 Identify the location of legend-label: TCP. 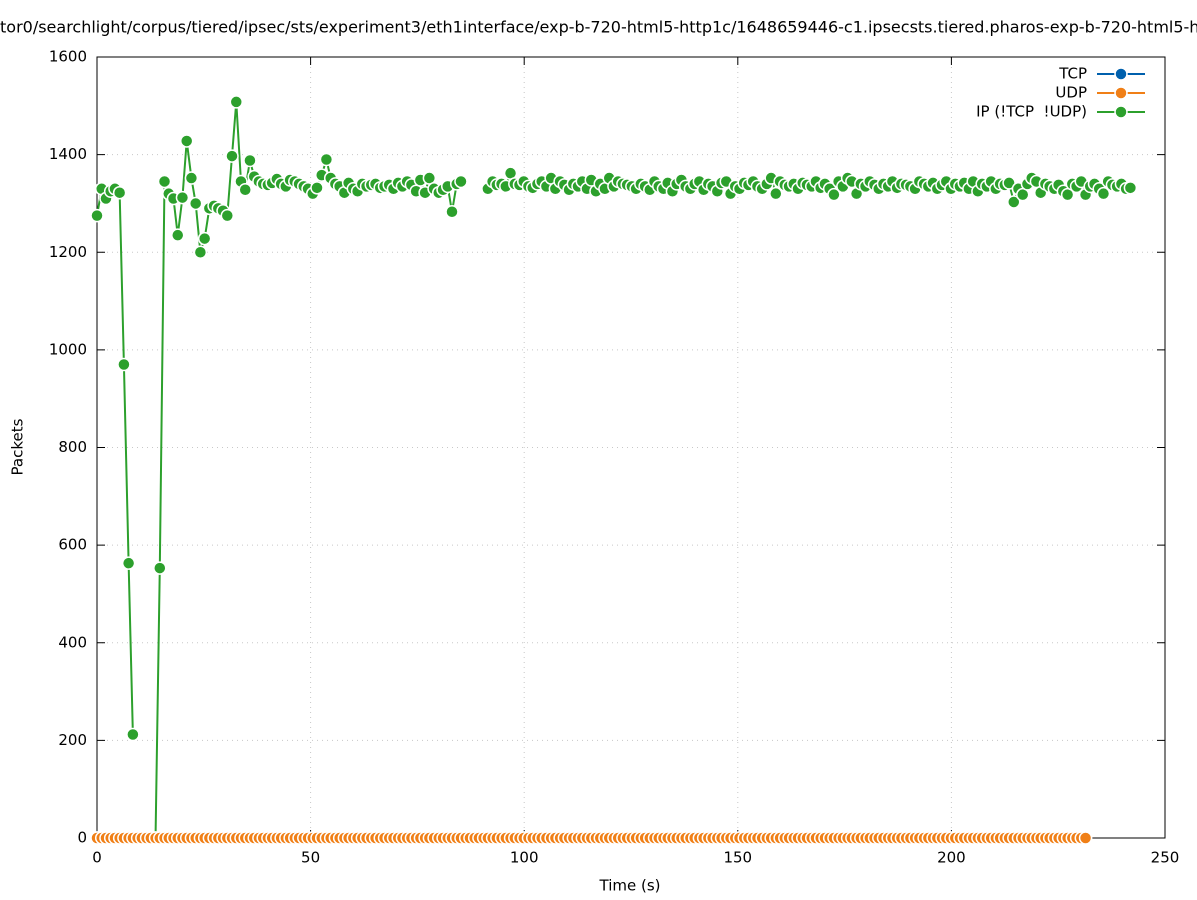
(1072, 74).